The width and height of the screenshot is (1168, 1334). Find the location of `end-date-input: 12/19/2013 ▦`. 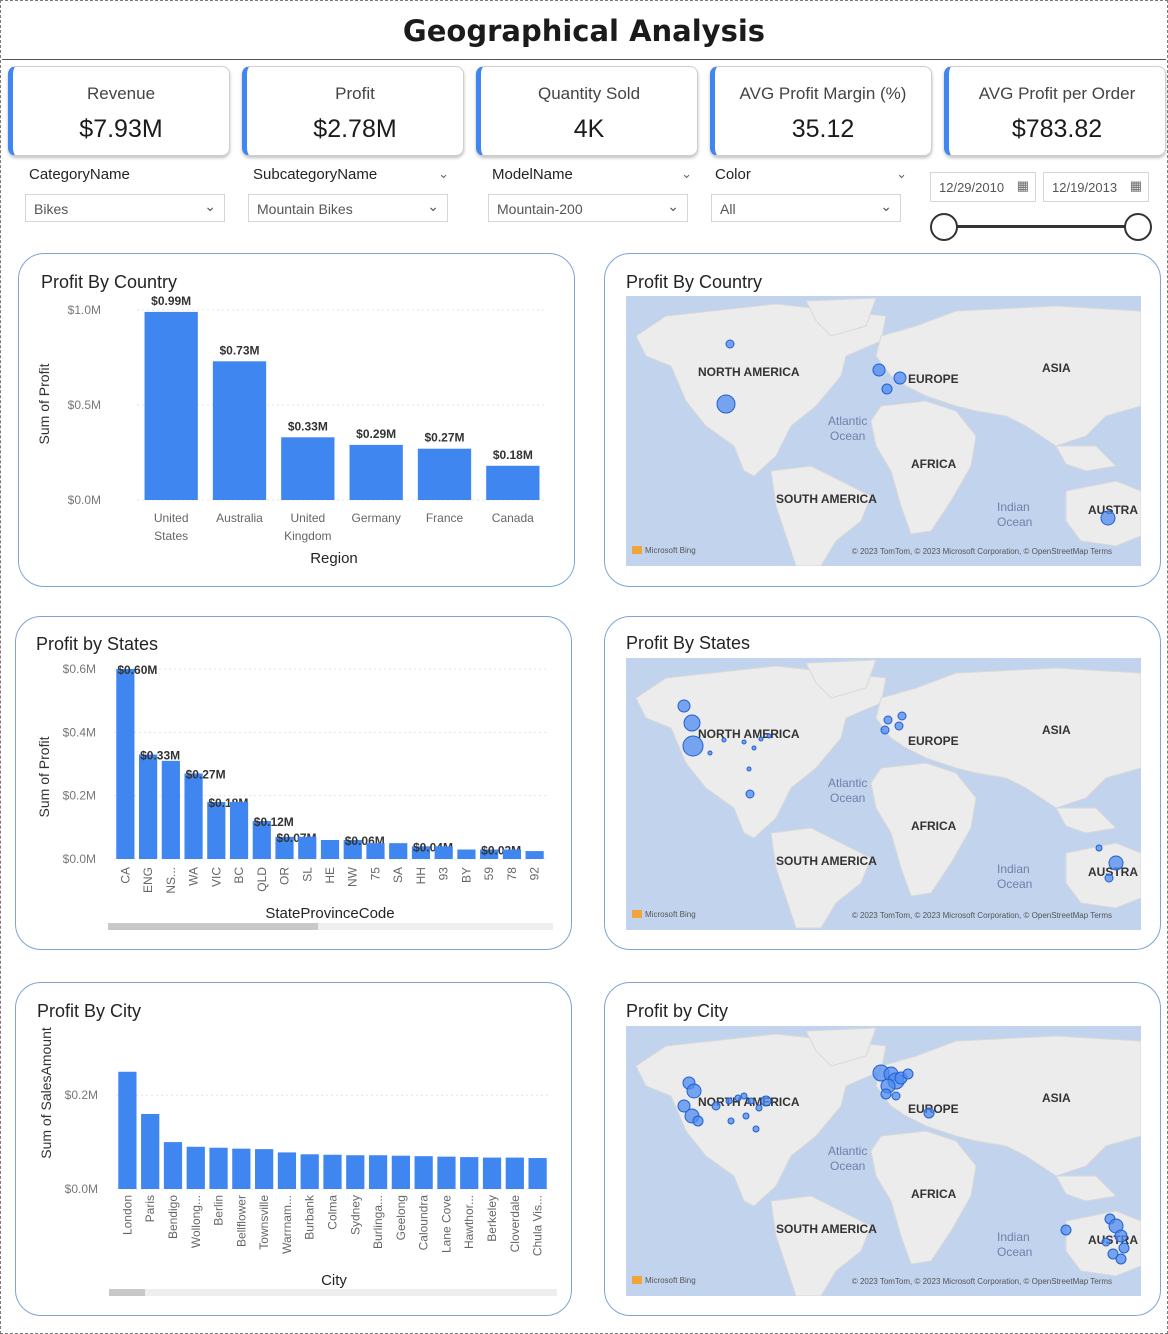

end-date-input: 12/19/2013 ▦ is located at coordinates (1096, 187).